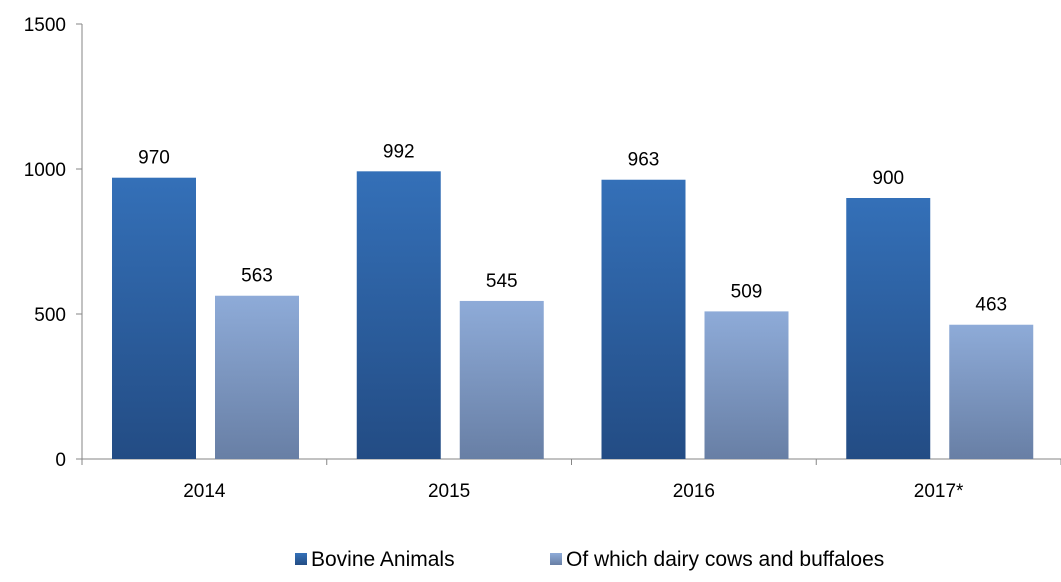  What do you see at coordinates (725, 559) in the screenshot?
I see `legend-label: Of which dairy cows and buffaloes` at bounding box center [725, 559].